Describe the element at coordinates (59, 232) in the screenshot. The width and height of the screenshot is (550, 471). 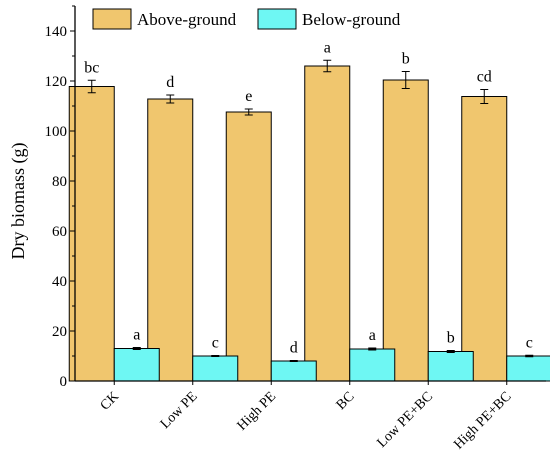
I see `y-tick-label: 60` at that location.